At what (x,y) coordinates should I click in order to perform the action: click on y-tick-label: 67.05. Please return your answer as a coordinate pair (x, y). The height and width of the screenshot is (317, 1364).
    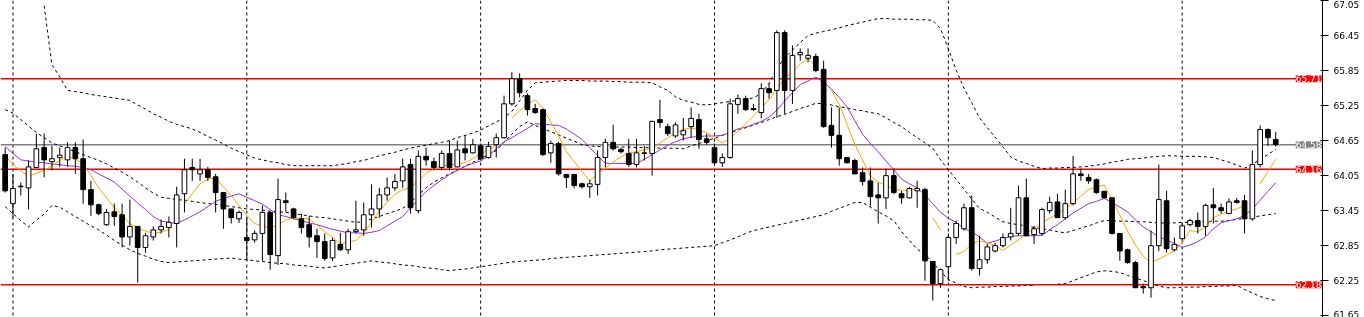
    Looking at the image, I should click on (1346, 5).